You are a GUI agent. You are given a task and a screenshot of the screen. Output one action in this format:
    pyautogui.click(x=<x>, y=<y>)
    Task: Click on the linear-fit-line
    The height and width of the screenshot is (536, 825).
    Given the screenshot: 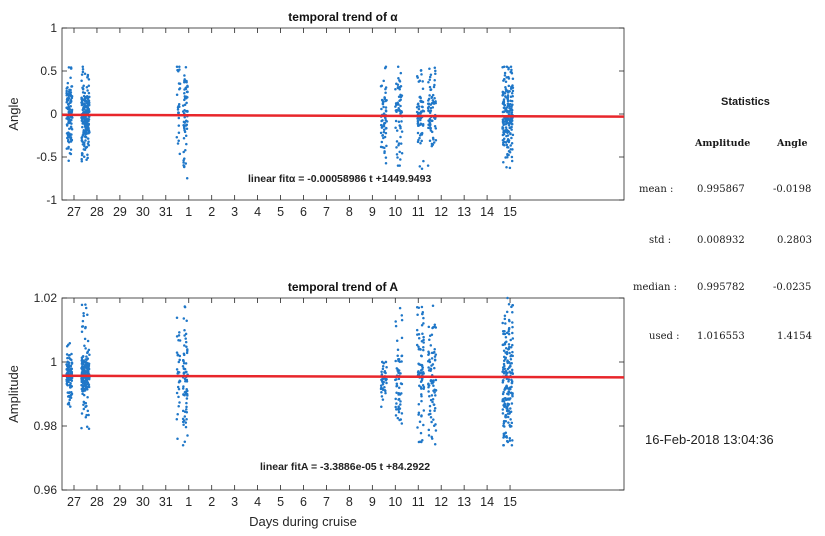 What is the action you would take?
    pyautogui.click(x=343, y=376)
    